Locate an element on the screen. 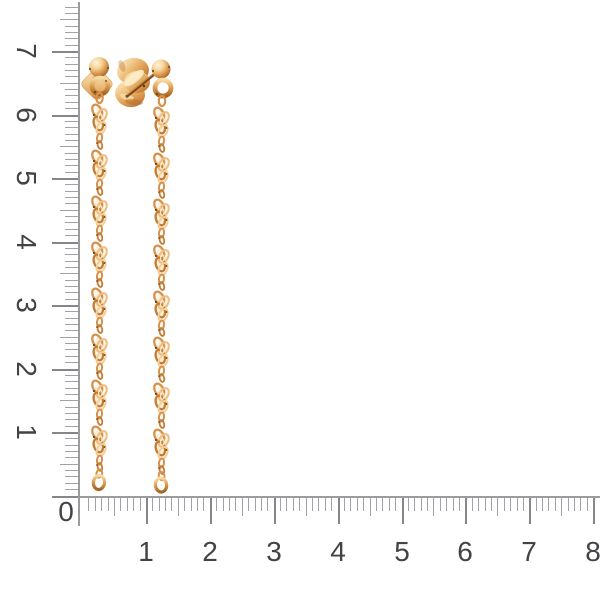 This screenshot has height=600, width=600. horizontal-ruler-number: 7 is located at coordinates (529, 551).